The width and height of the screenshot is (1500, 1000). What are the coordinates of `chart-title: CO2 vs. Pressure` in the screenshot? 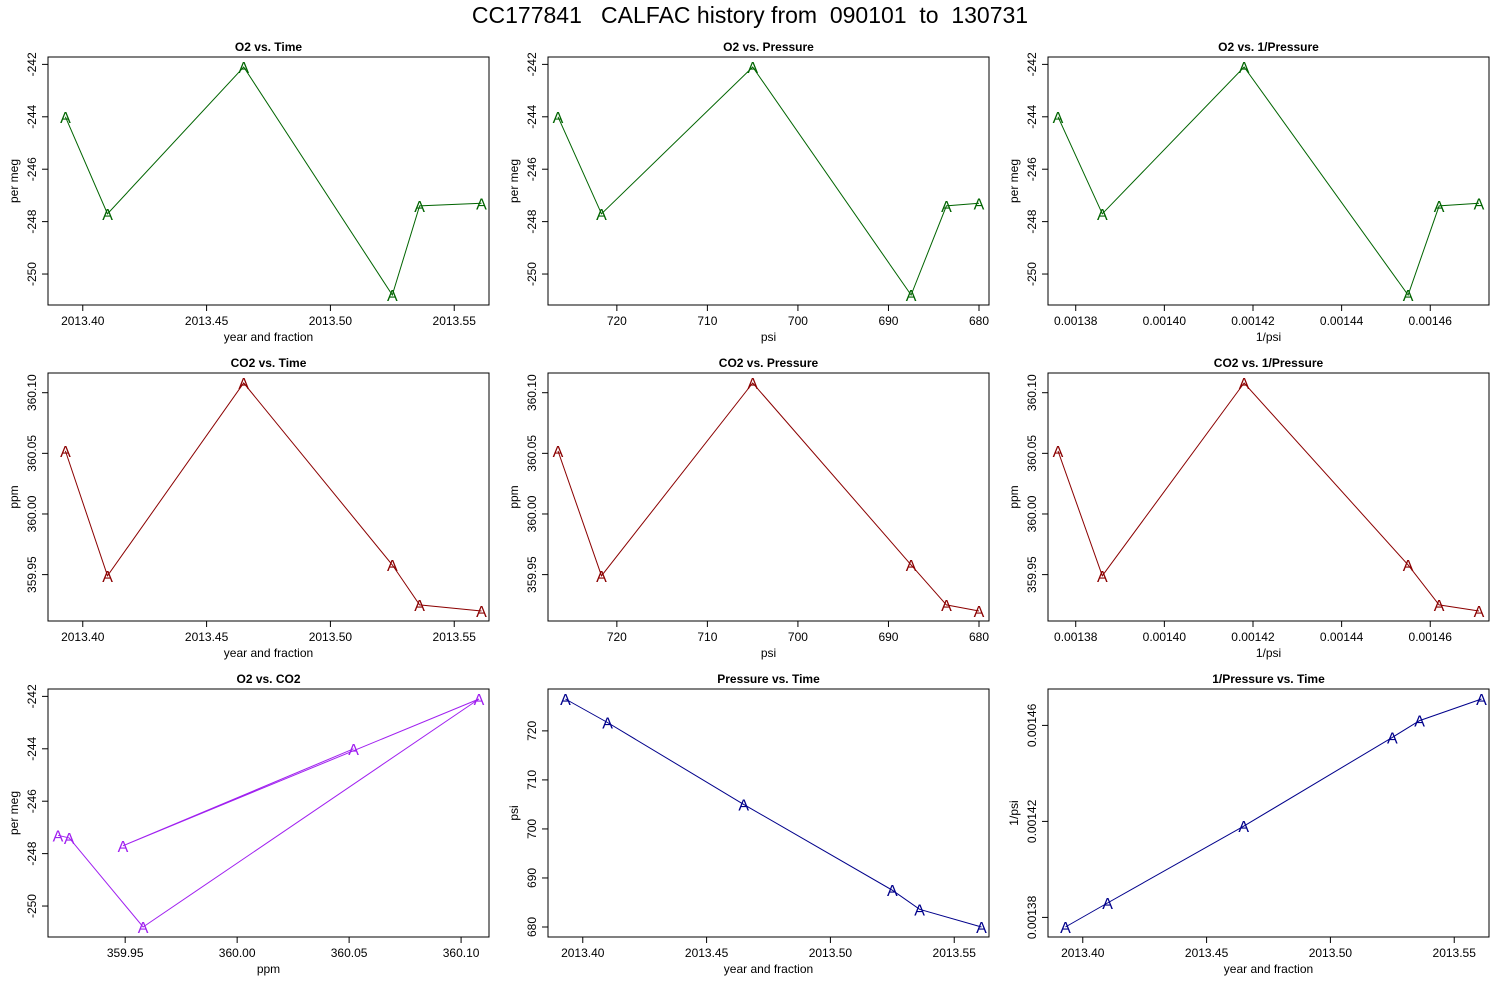 It's located at (769, 363).